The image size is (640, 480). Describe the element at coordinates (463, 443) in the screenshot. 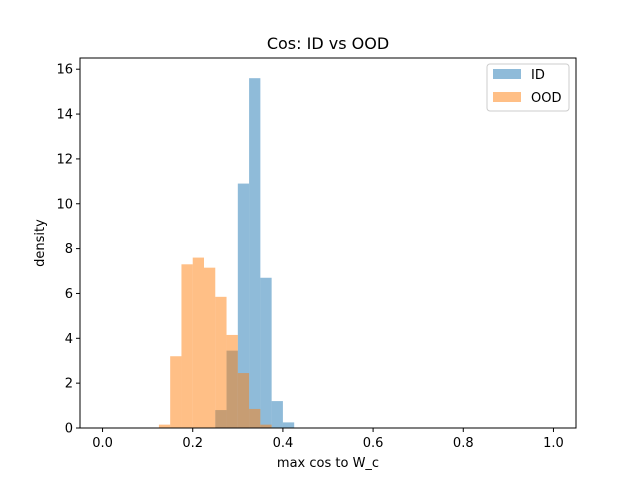

I see `x-tick-label: 0.8` at that location.